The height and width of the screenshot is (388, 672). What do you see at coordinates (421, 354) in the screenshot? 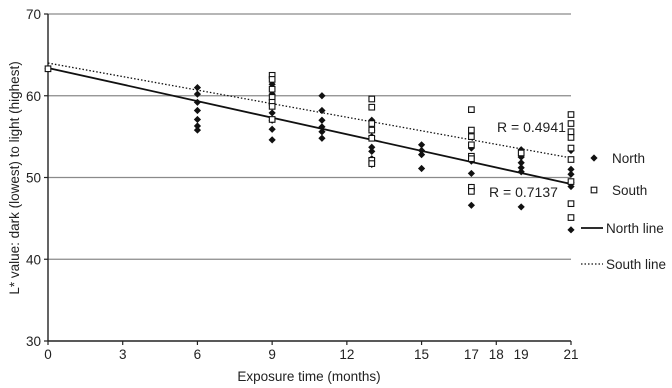
I see `x-tick-label: 15` at bounding box center [421, 354].